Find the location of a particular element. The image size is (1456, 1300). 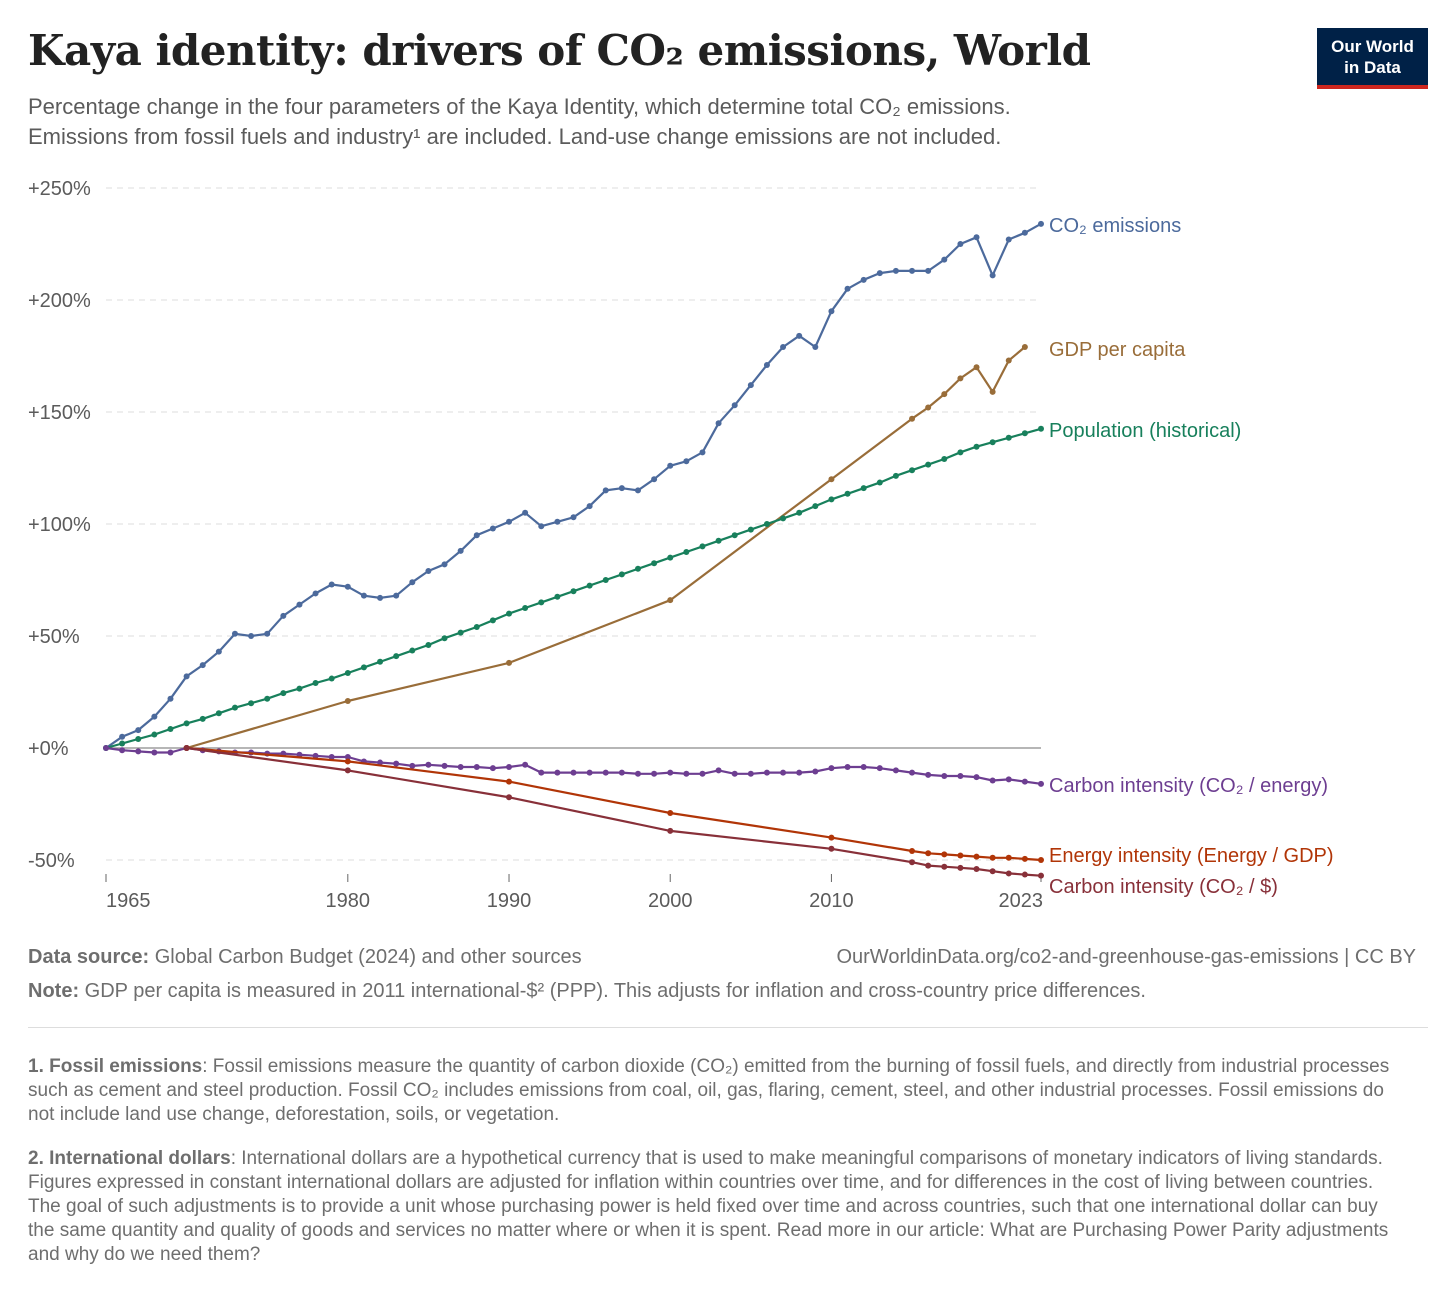

series-line-carbon_gdp is located at coordinates (614, 811).